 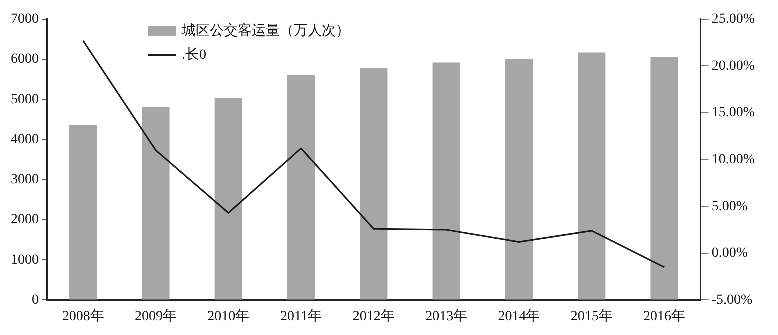 I want to click on y-tick-label: 4000, so click(x=25, y=140).